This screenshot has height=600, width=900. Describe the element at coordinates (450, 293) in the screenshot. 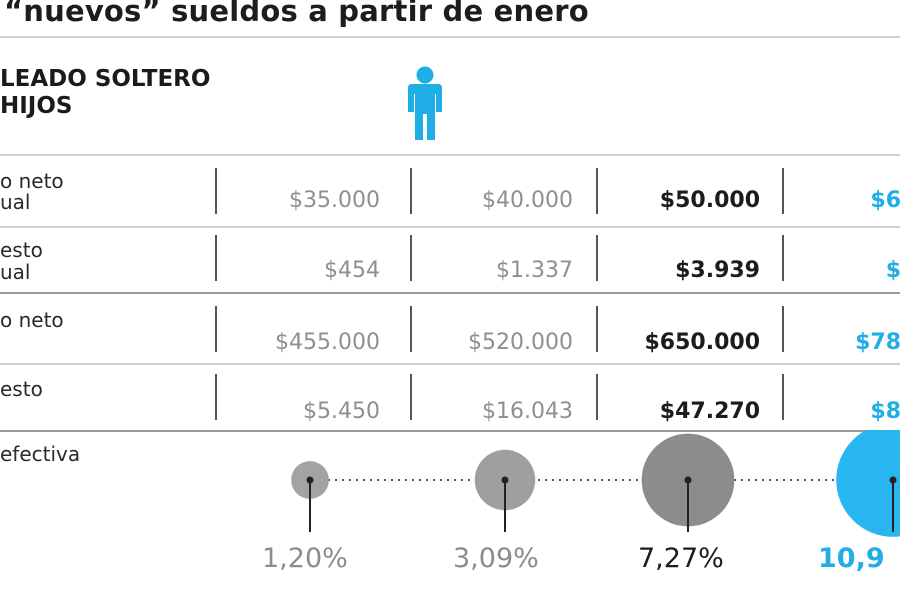

I see `mid-divider` at that location.